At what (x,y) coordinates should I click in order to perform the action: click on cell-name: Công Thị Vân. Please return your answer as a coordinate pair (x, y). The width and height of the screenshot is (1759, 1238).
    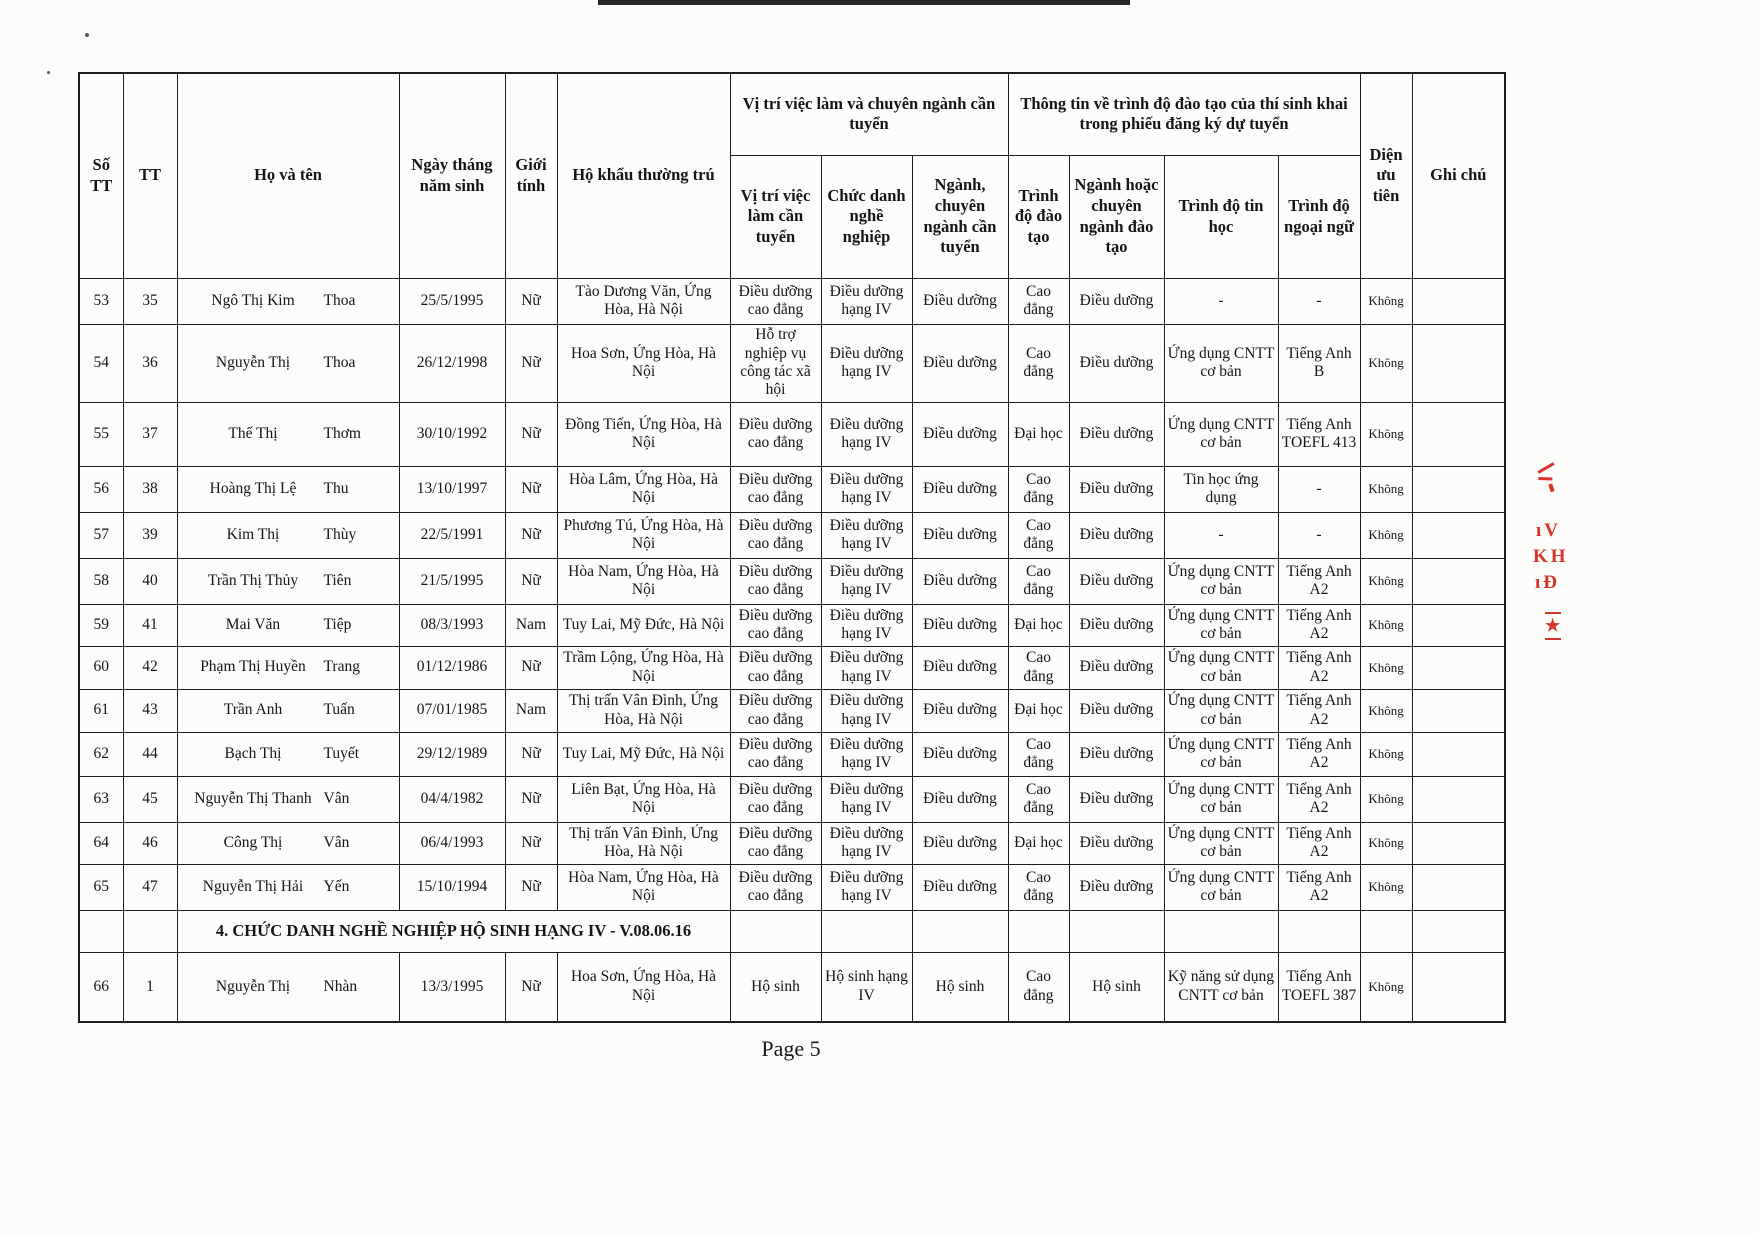
    Looking at the image, I should click on (288, 843).